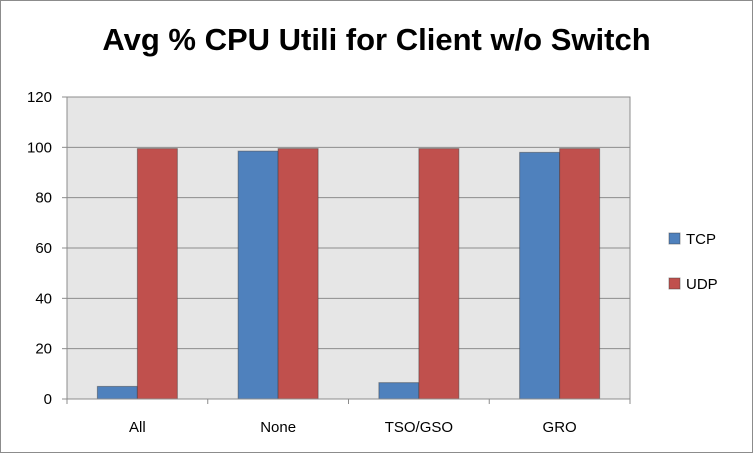 The height and width of the screenshot is (453, 753). I want to click on x-tick-label: None, so click(278, 427).